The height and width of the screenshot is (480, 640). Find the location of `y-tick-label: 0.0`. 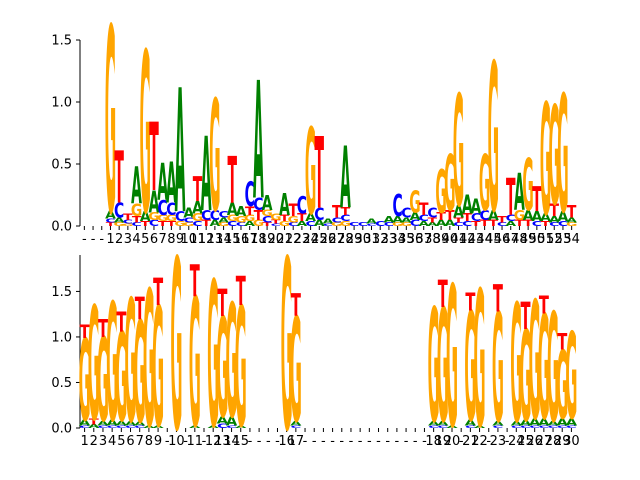

y-tick-label: 0.0 is located at coordinates (61, 429).